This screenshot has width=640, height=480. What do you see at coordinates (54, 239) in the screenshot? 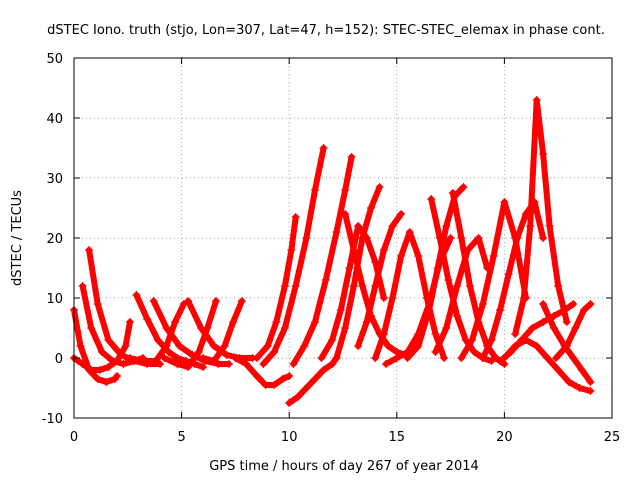
I see `y-tick-label: 20` at bounding box center [54, 239].